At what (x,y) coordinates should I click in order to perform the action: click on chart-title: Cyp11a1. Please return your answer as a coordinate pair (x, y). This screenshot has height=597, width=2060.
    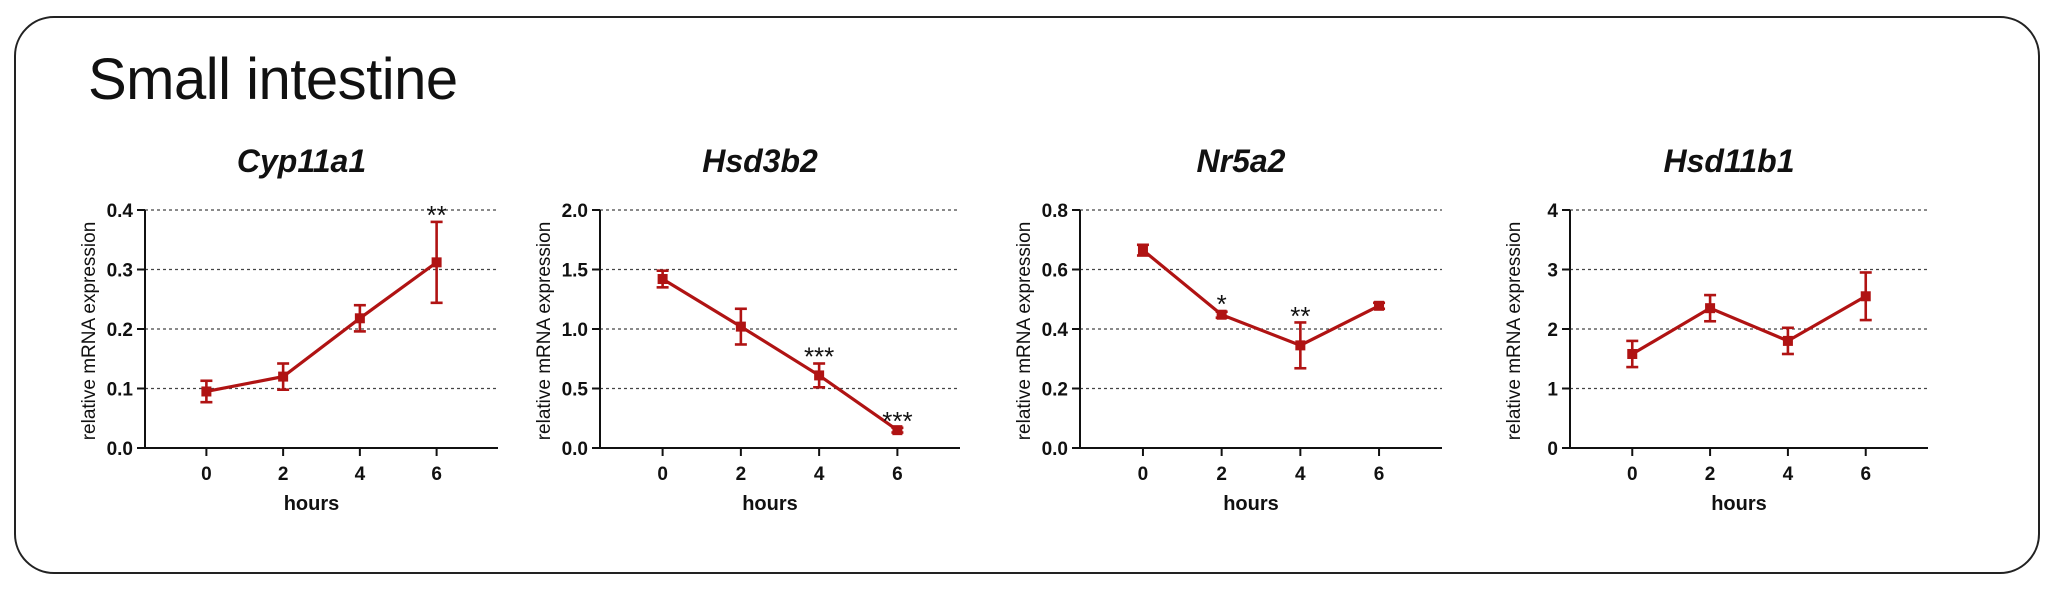
    Looking at the image, I should click on (301, 161).